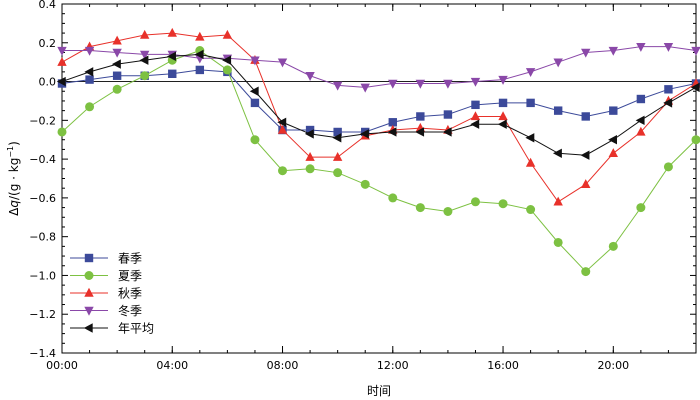 The height and width of the screenshot is (400, 700). Describe the element at coordinates (379, 391) in the screenshot. I see `x-axis-title: 时间` at that location.